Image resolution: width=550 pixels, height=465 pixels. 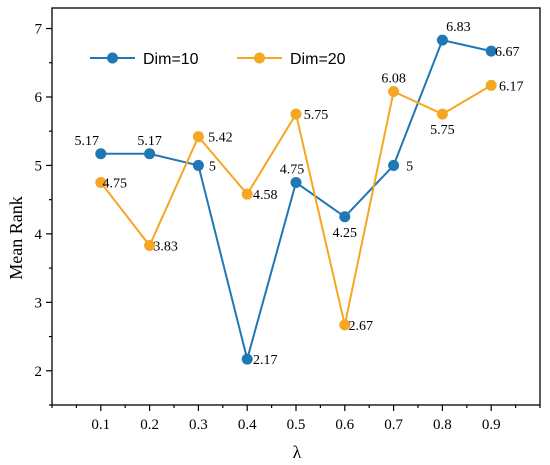 What do you see at coordinates (297, 452) in the screenshot?
I see `x-axis-title: λ` at bounding box center [297, 452].